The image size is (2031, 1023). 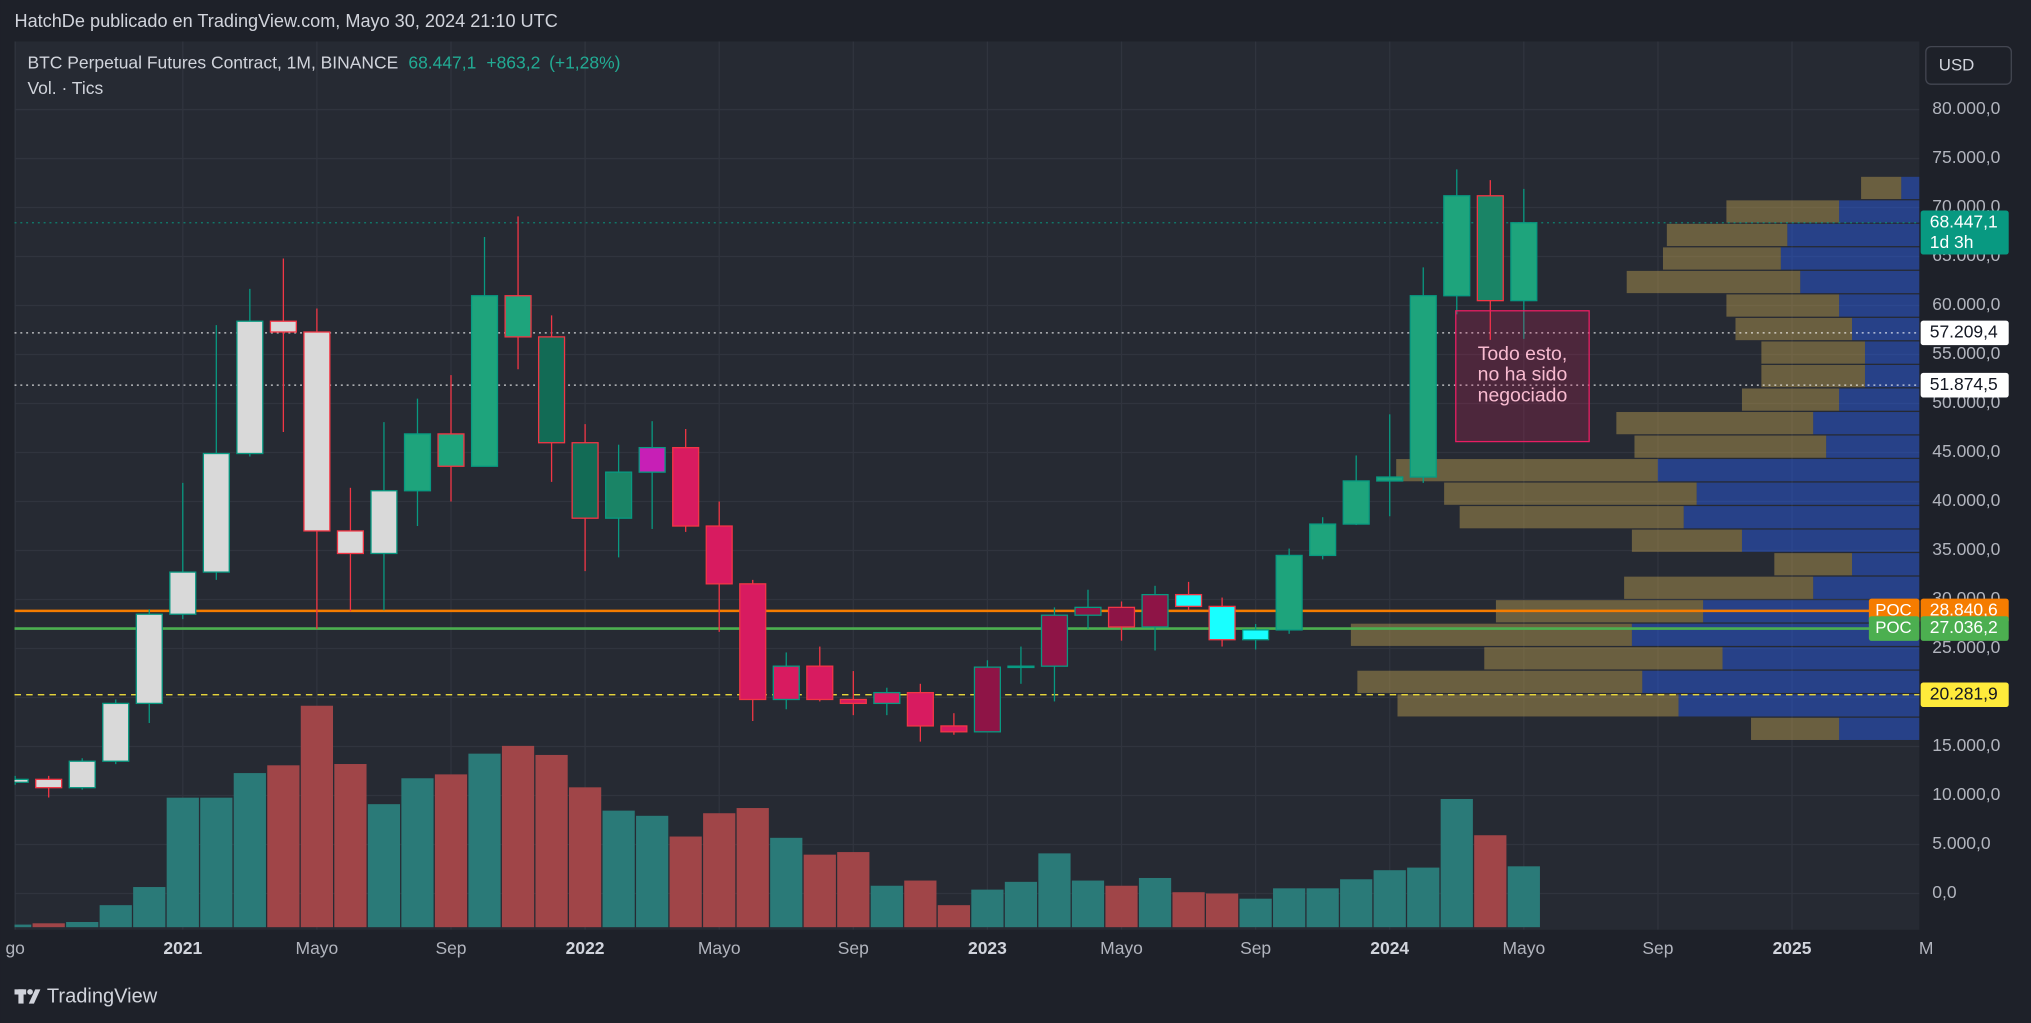 What do you see at coordinates (1957, 64) in the screenshot?
I see `currency-label: USD` at bounding box center [1957, 64].